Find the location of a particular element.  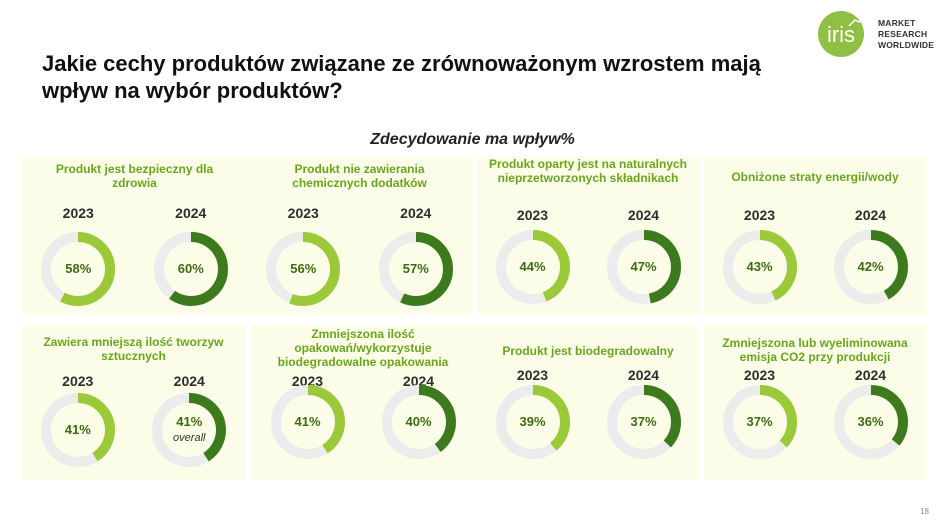

iris-logo: iris is located at coordinates (877, 34).